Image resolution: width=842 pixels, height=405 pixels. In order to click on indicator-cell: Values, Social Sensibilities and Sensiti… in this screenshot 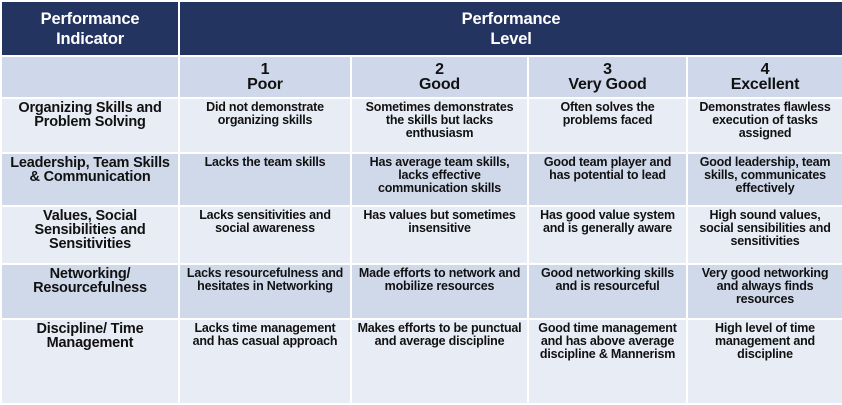, I will do `click(90, 235)`.